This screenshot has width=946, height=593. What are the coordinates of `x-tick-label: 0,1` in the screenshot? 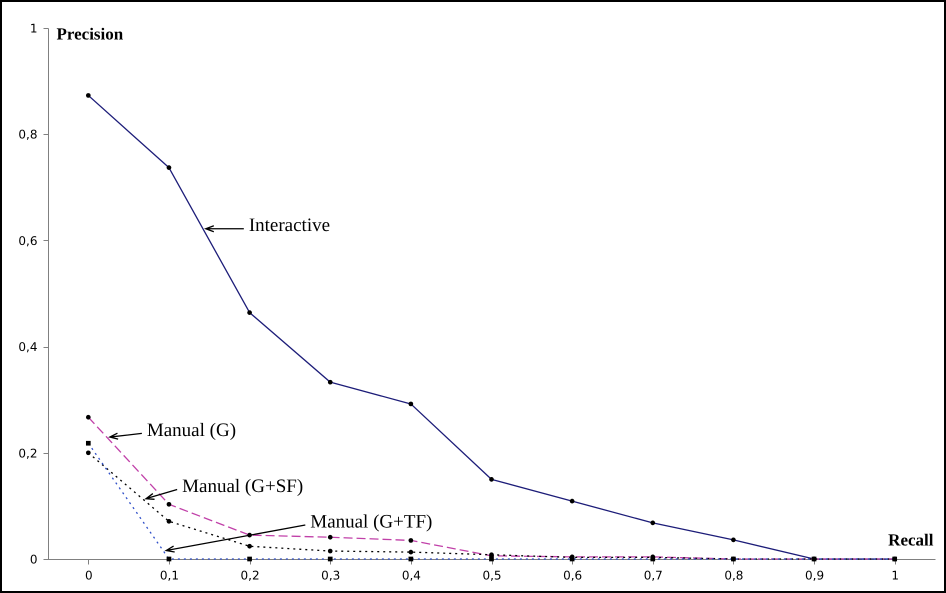 It's located at (169, 575).